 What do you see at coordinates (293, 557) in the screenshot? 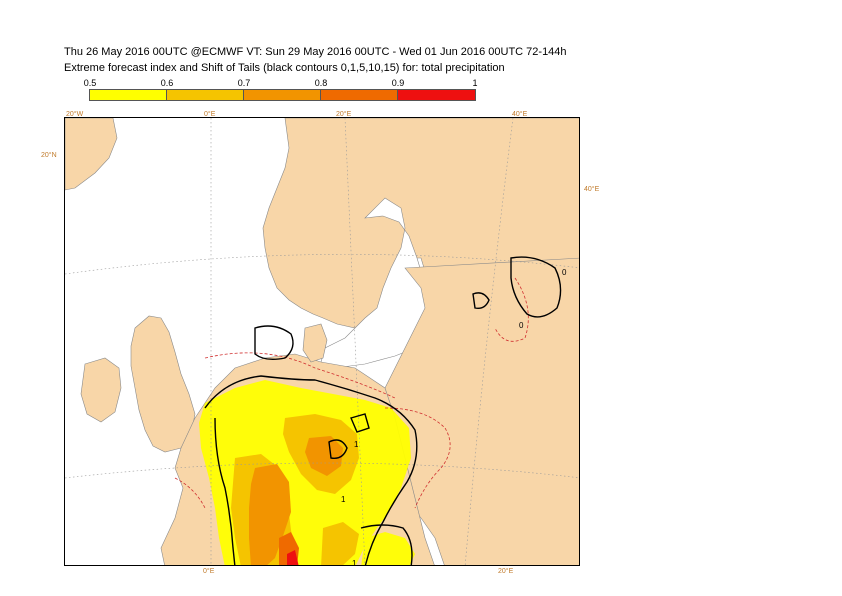
I see `efi-region-red` at bounding box center [293, 557].